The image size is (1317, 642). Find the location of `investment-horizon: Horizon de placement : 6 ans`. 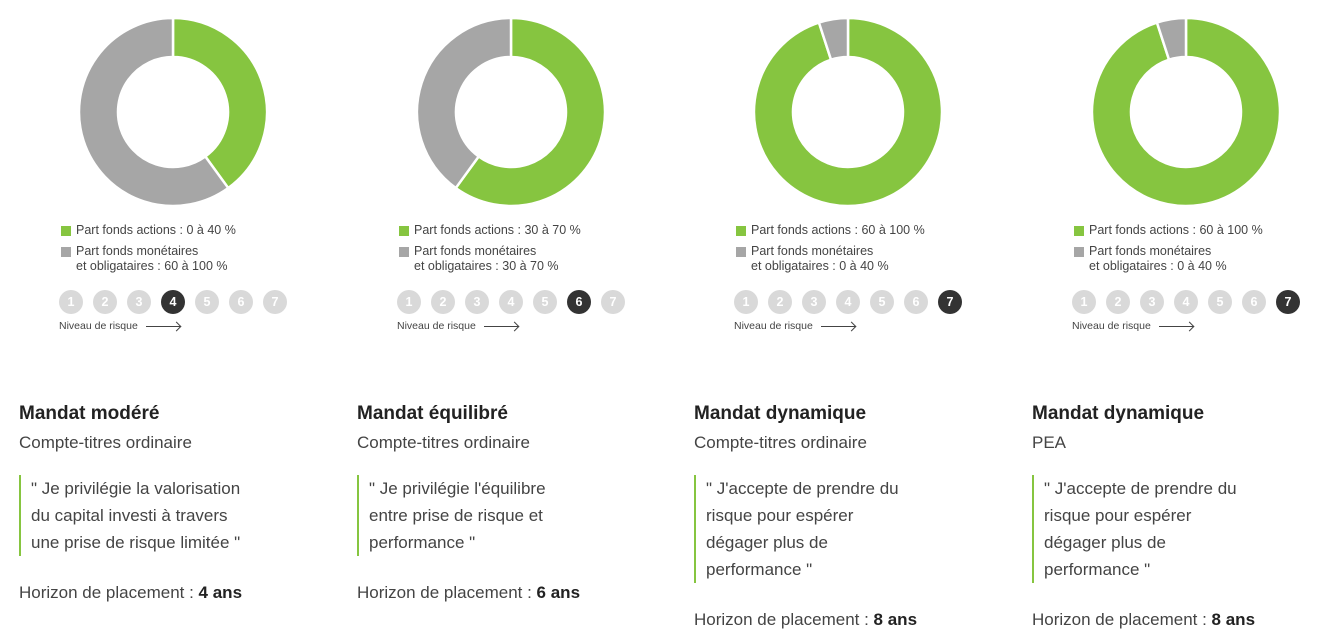

investment-horizon: Horizon de placement : 6 ans is located at coordinates (468, 593).